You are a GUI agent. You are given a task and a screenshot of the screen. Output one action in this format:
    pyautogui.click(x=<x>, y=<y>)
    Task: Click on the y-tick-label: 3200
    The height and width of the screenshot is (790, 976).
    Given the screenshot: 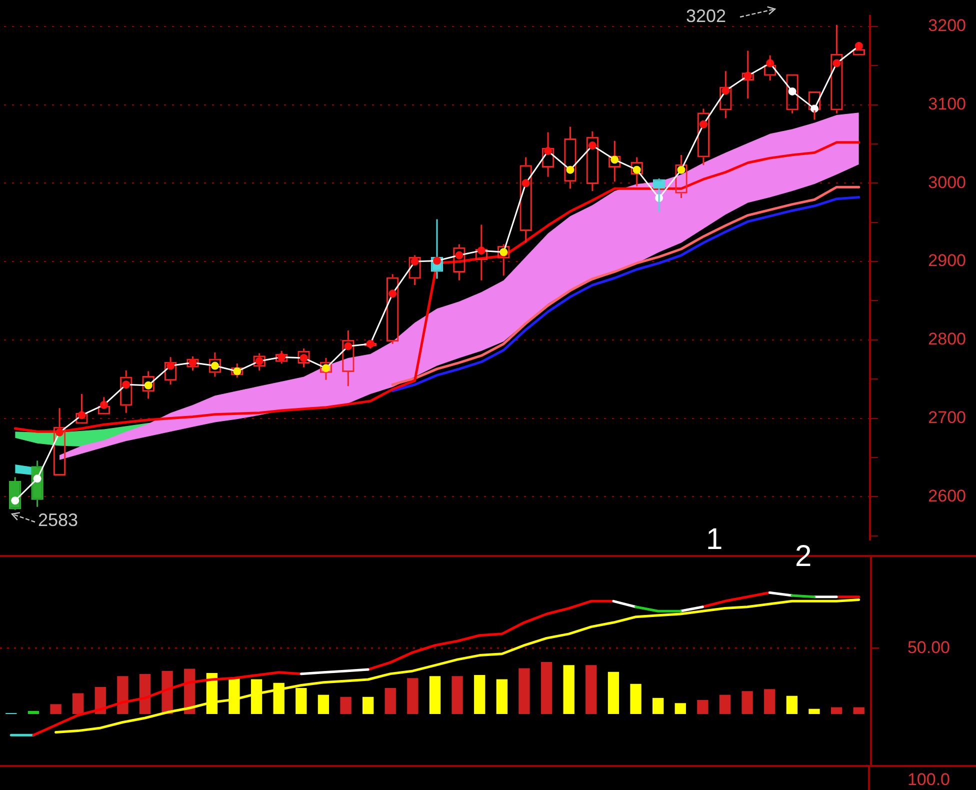 What is the action you would take?
    pyautogui.click(x=947, y=26)
    